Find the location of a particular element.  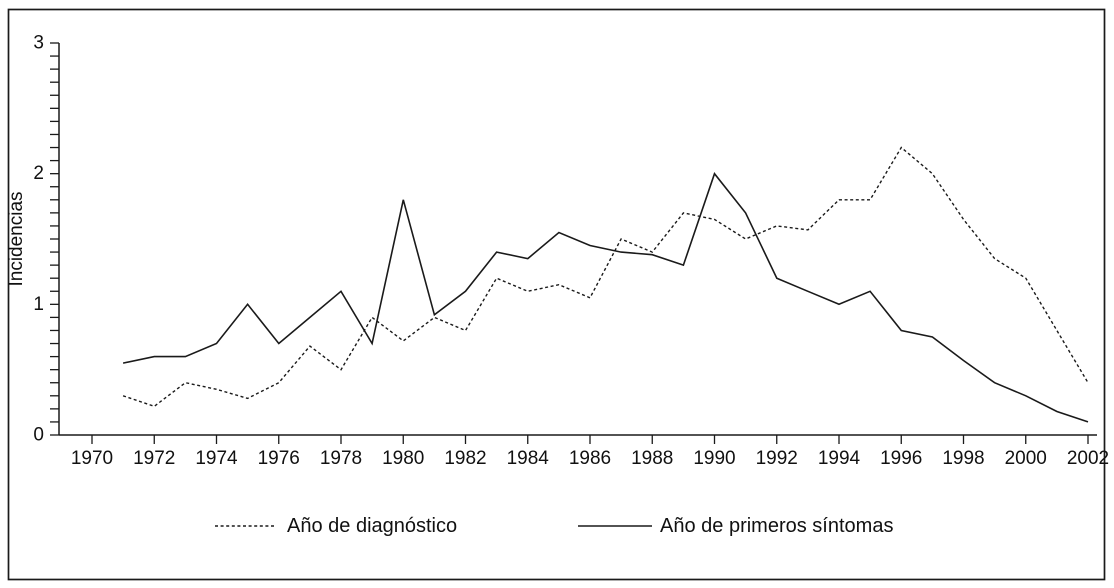

x-tick-label: 1996 is located at coordinates (901, 458).